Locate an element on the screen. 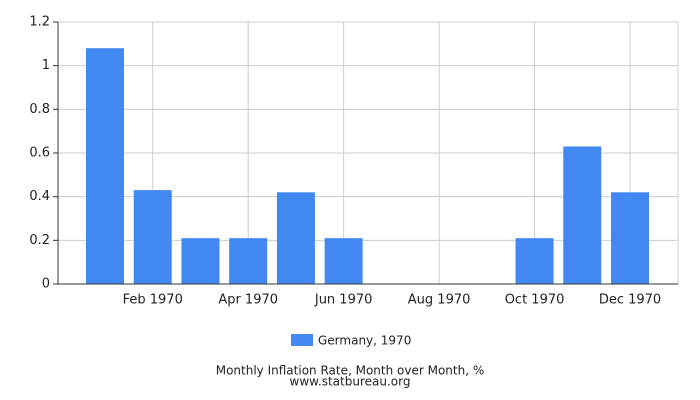 The image size is (700, 400). x-tick-label: Dec 1970 is located at coordinates (630, 300).